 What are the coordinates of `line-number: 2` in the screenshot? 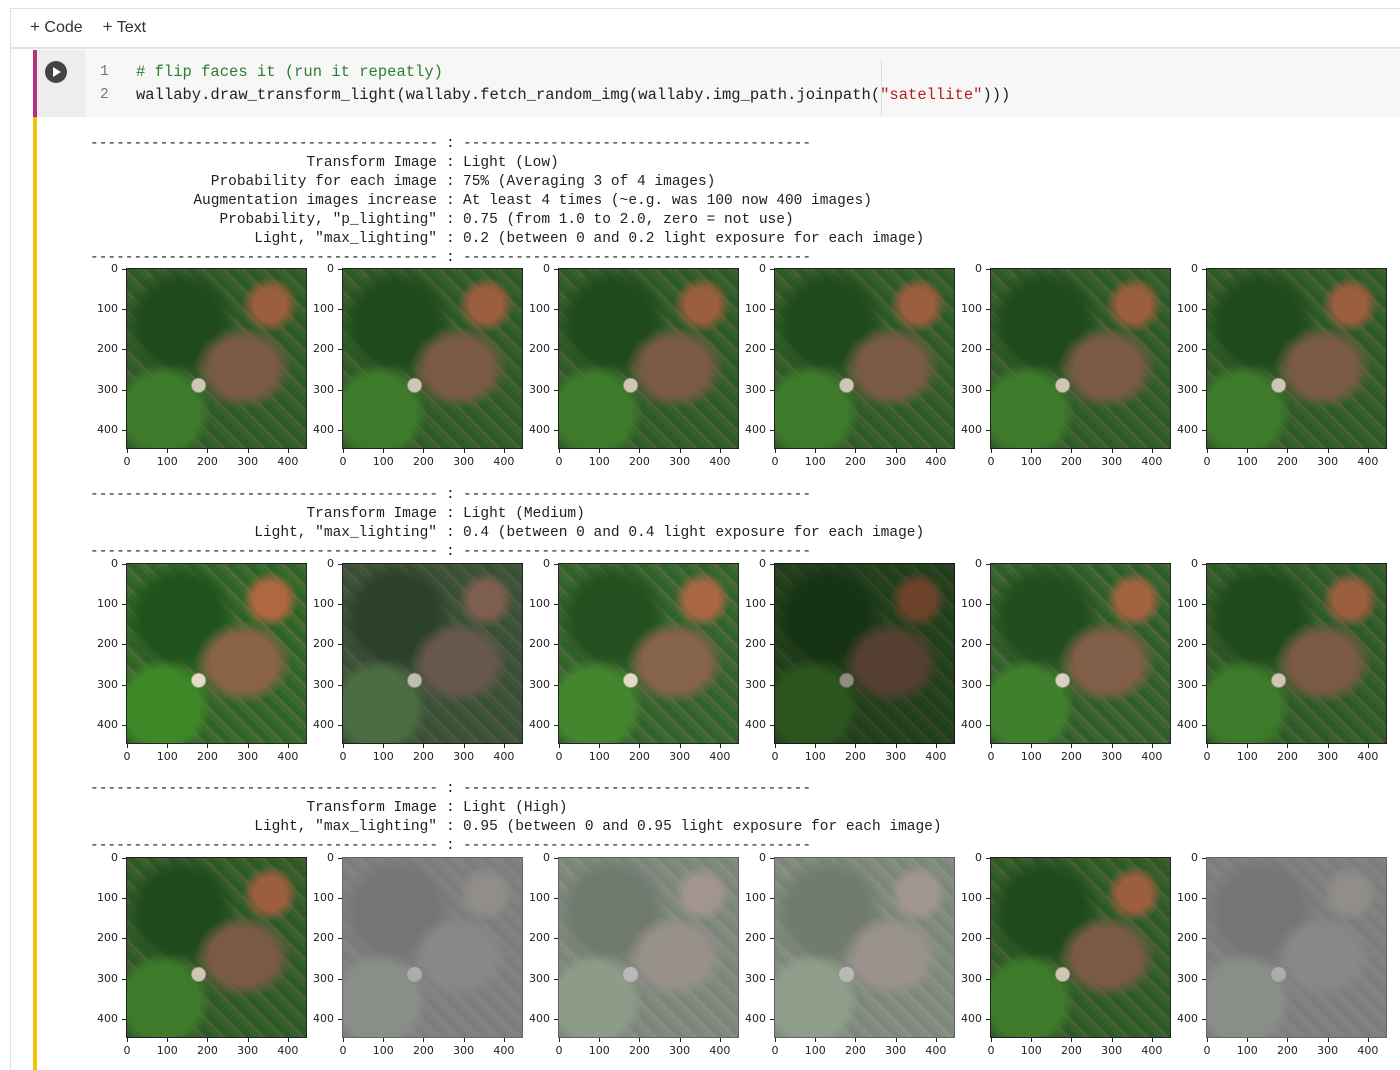 It's located at (104, 95).